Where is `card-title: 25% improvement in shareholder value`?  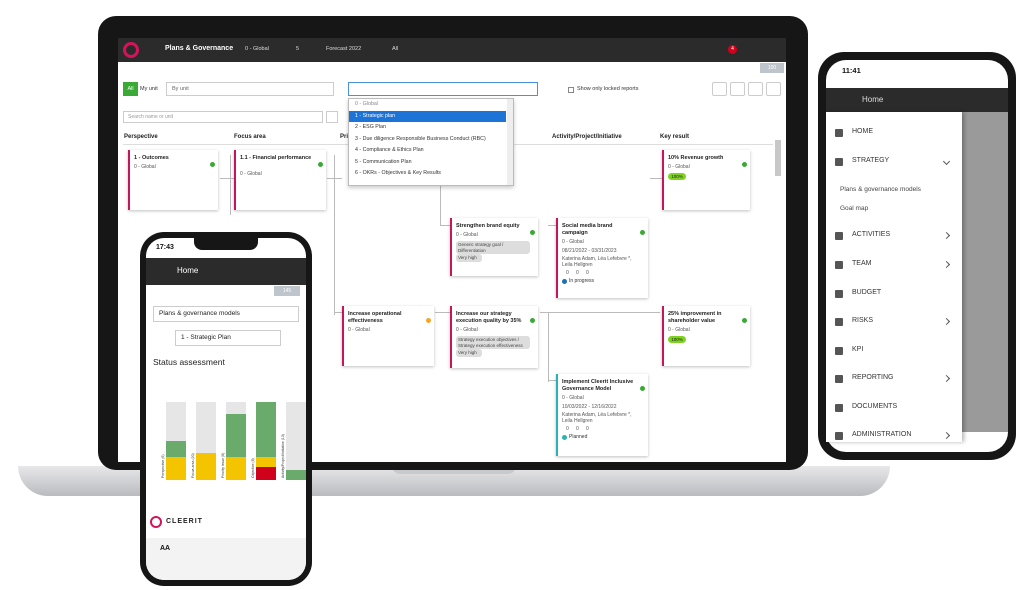 card-title: 25% improvement in shareholder value is located at coordinates (695, 317).